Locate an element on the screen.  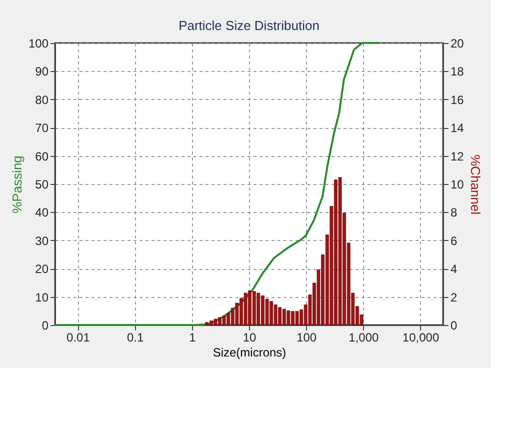
x-tick-label: 0.1 is located at coordinates (135, 337).